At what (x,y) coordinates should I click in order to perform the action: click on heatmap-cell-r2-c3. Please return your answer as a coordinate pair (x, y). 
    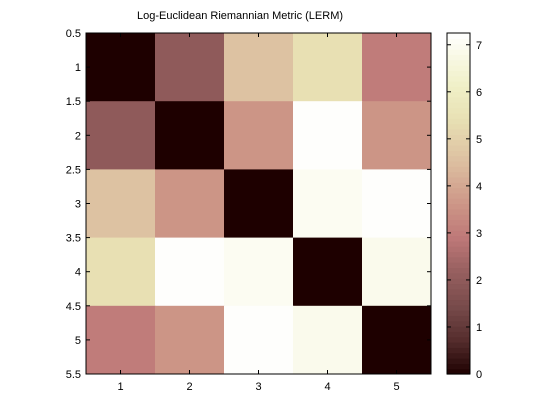
    Looking at the image, I should click on (259, 135).